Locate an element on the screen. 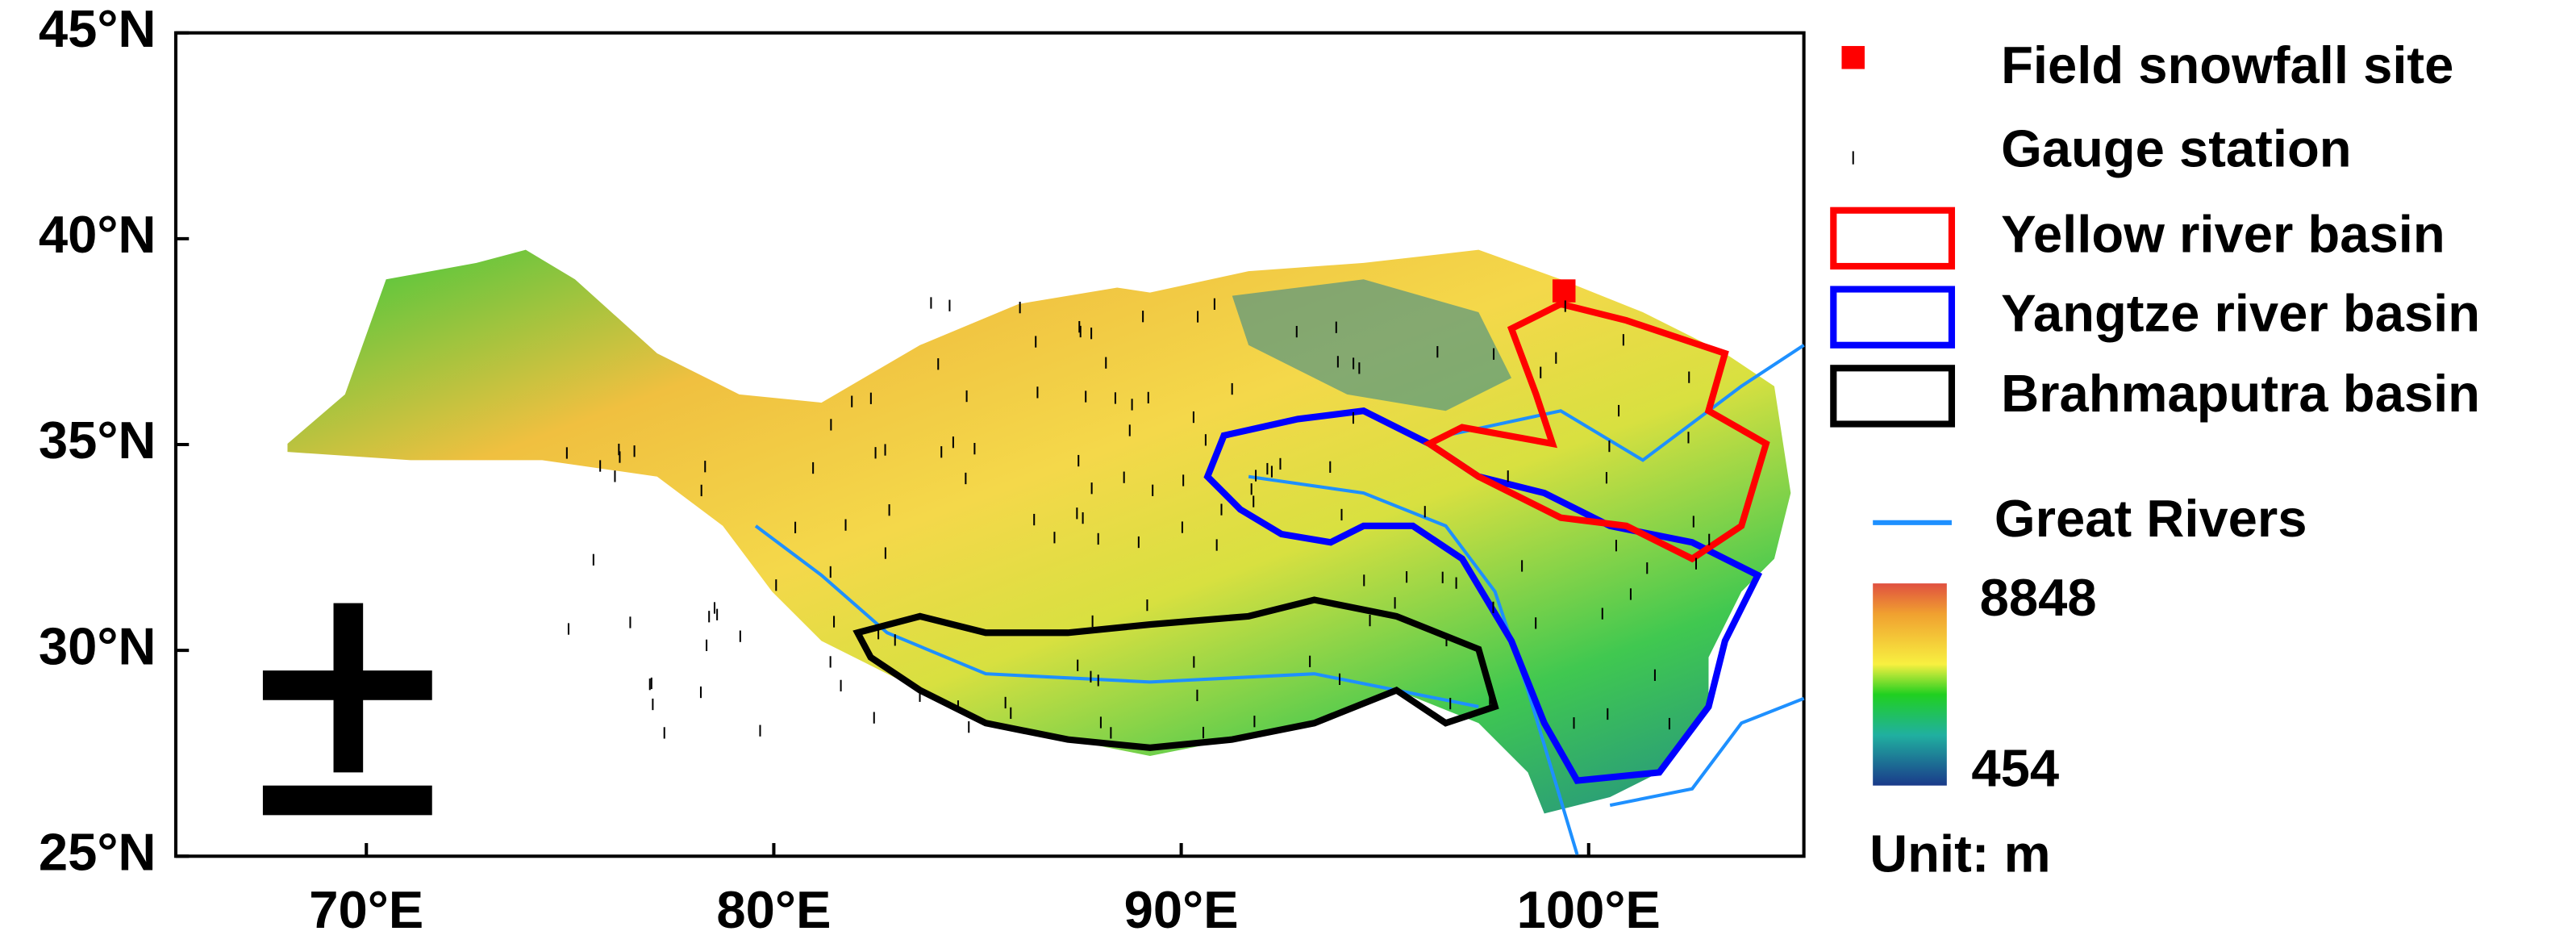  brahmaputra-basin is located at coordinates (1175, 674).